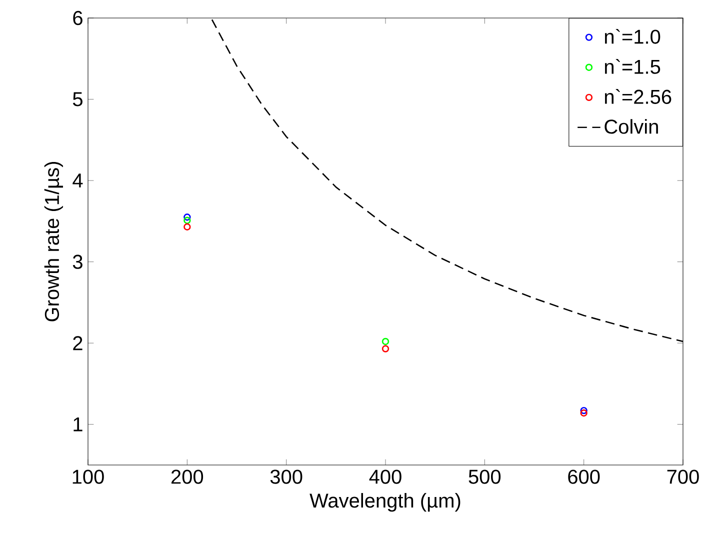 This screenshot has height=551, width=714. I want to click on legend-label: n`=2.56, so click(638, 96).